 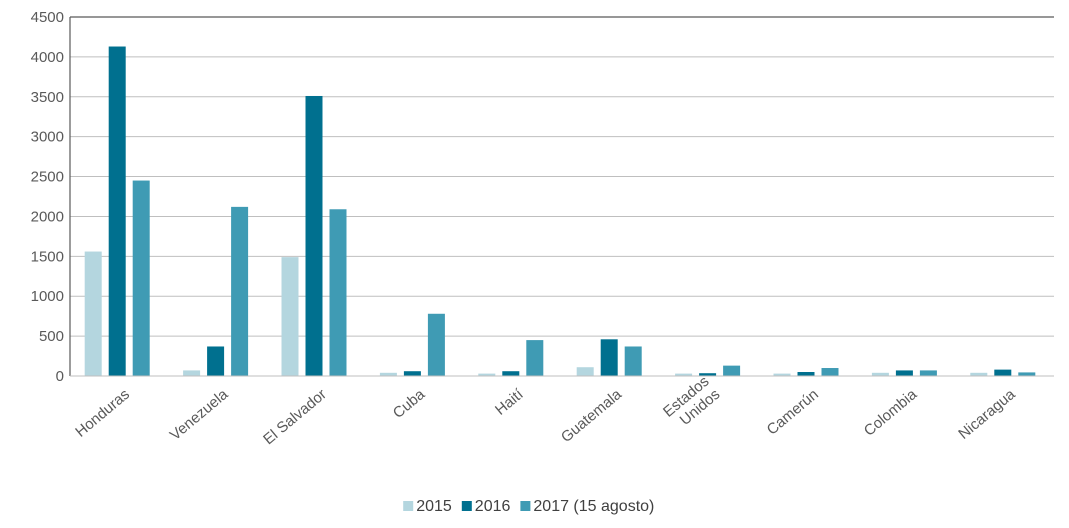 What do you see at coordinates (47, 17) in the screenshot?
I see `y-tick-label: 4500` at bounding box center [47, 17].